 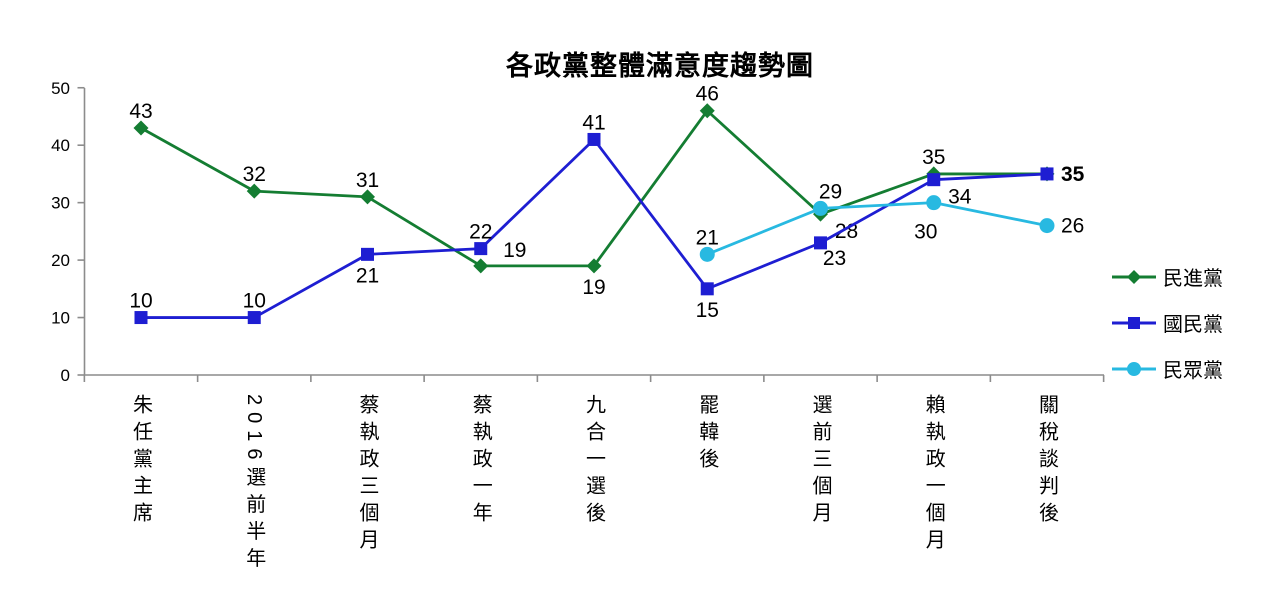 What do you see at coordinates (254, 174) in the screenshot?
I see `series-dpp-data-label: 32` at bounding box center [254, 174].